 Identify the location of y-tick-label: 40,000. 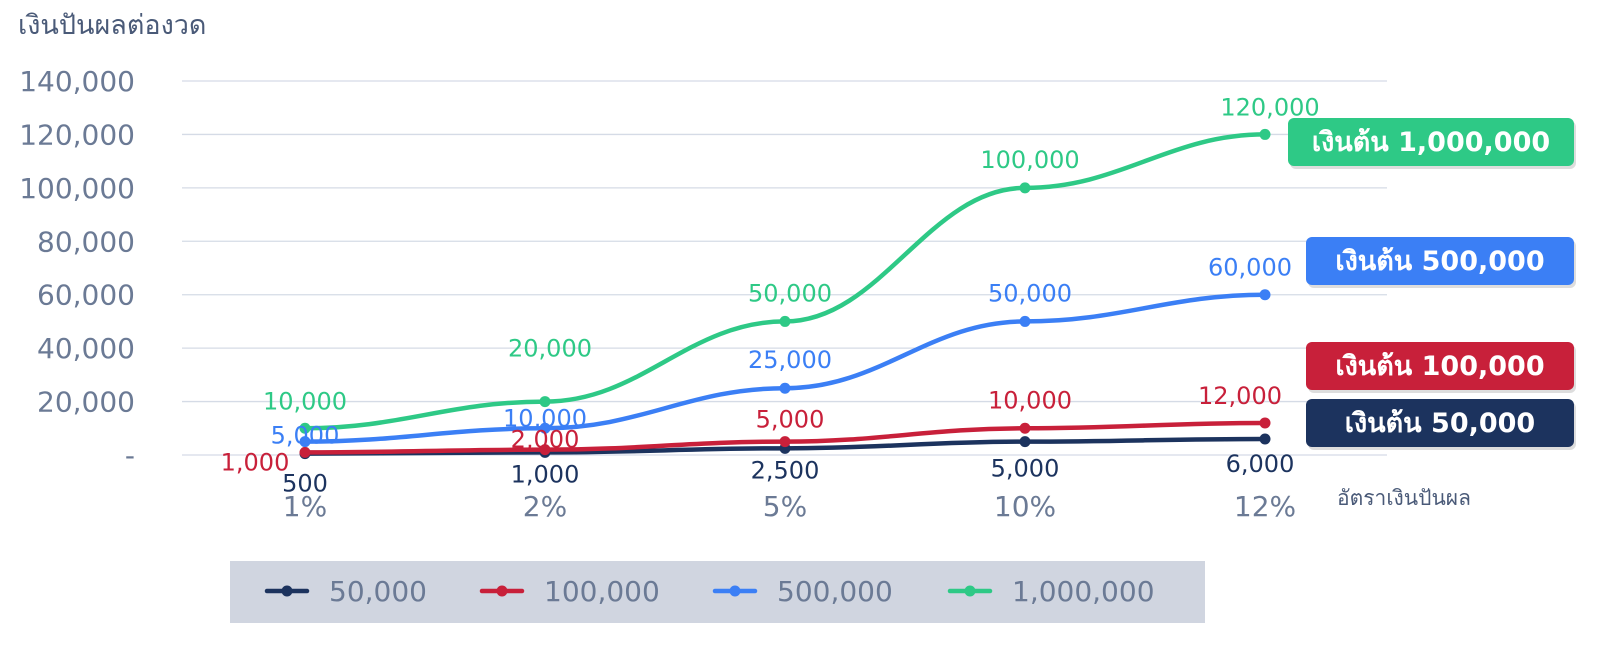
(86, 348).